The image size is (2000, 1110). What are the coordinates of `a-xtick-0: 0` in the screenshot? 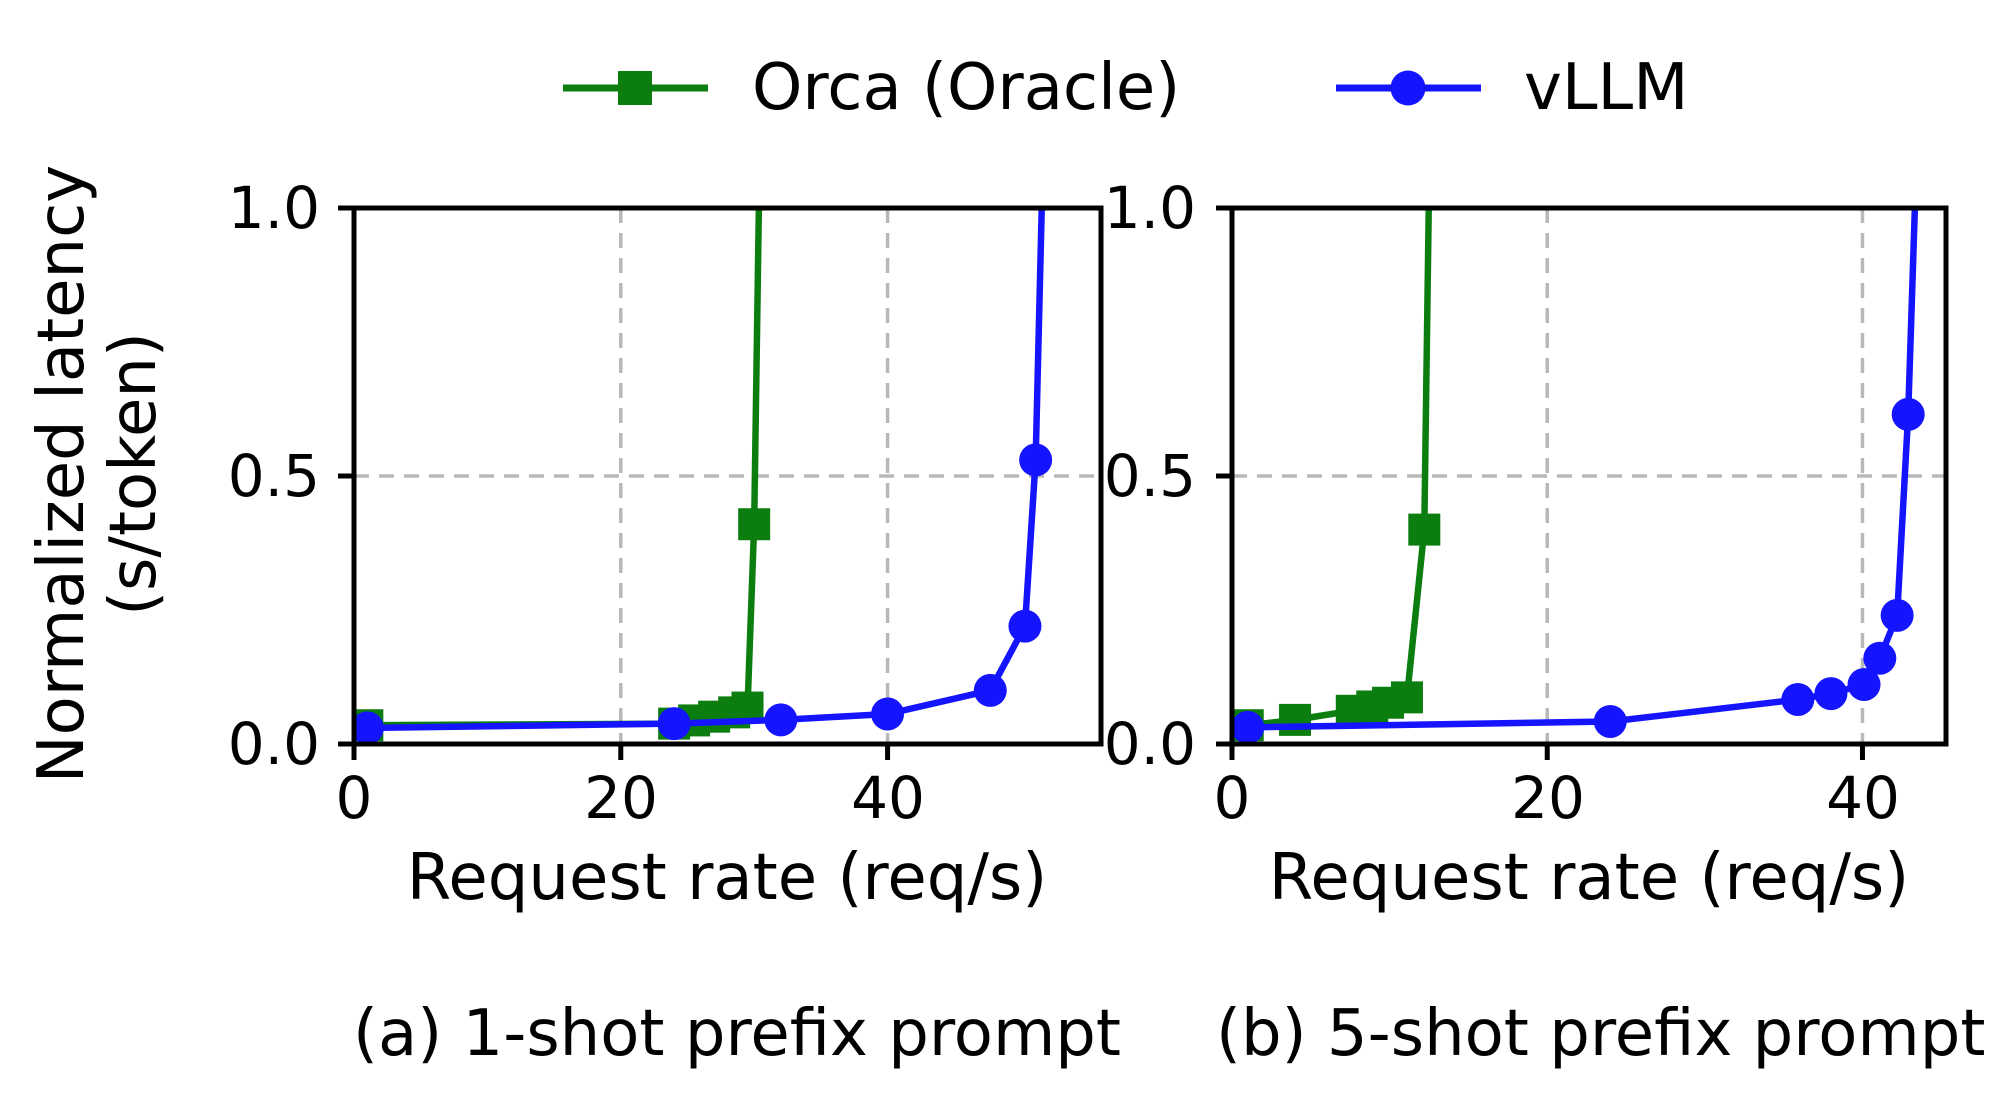 It's located at (354, 798).